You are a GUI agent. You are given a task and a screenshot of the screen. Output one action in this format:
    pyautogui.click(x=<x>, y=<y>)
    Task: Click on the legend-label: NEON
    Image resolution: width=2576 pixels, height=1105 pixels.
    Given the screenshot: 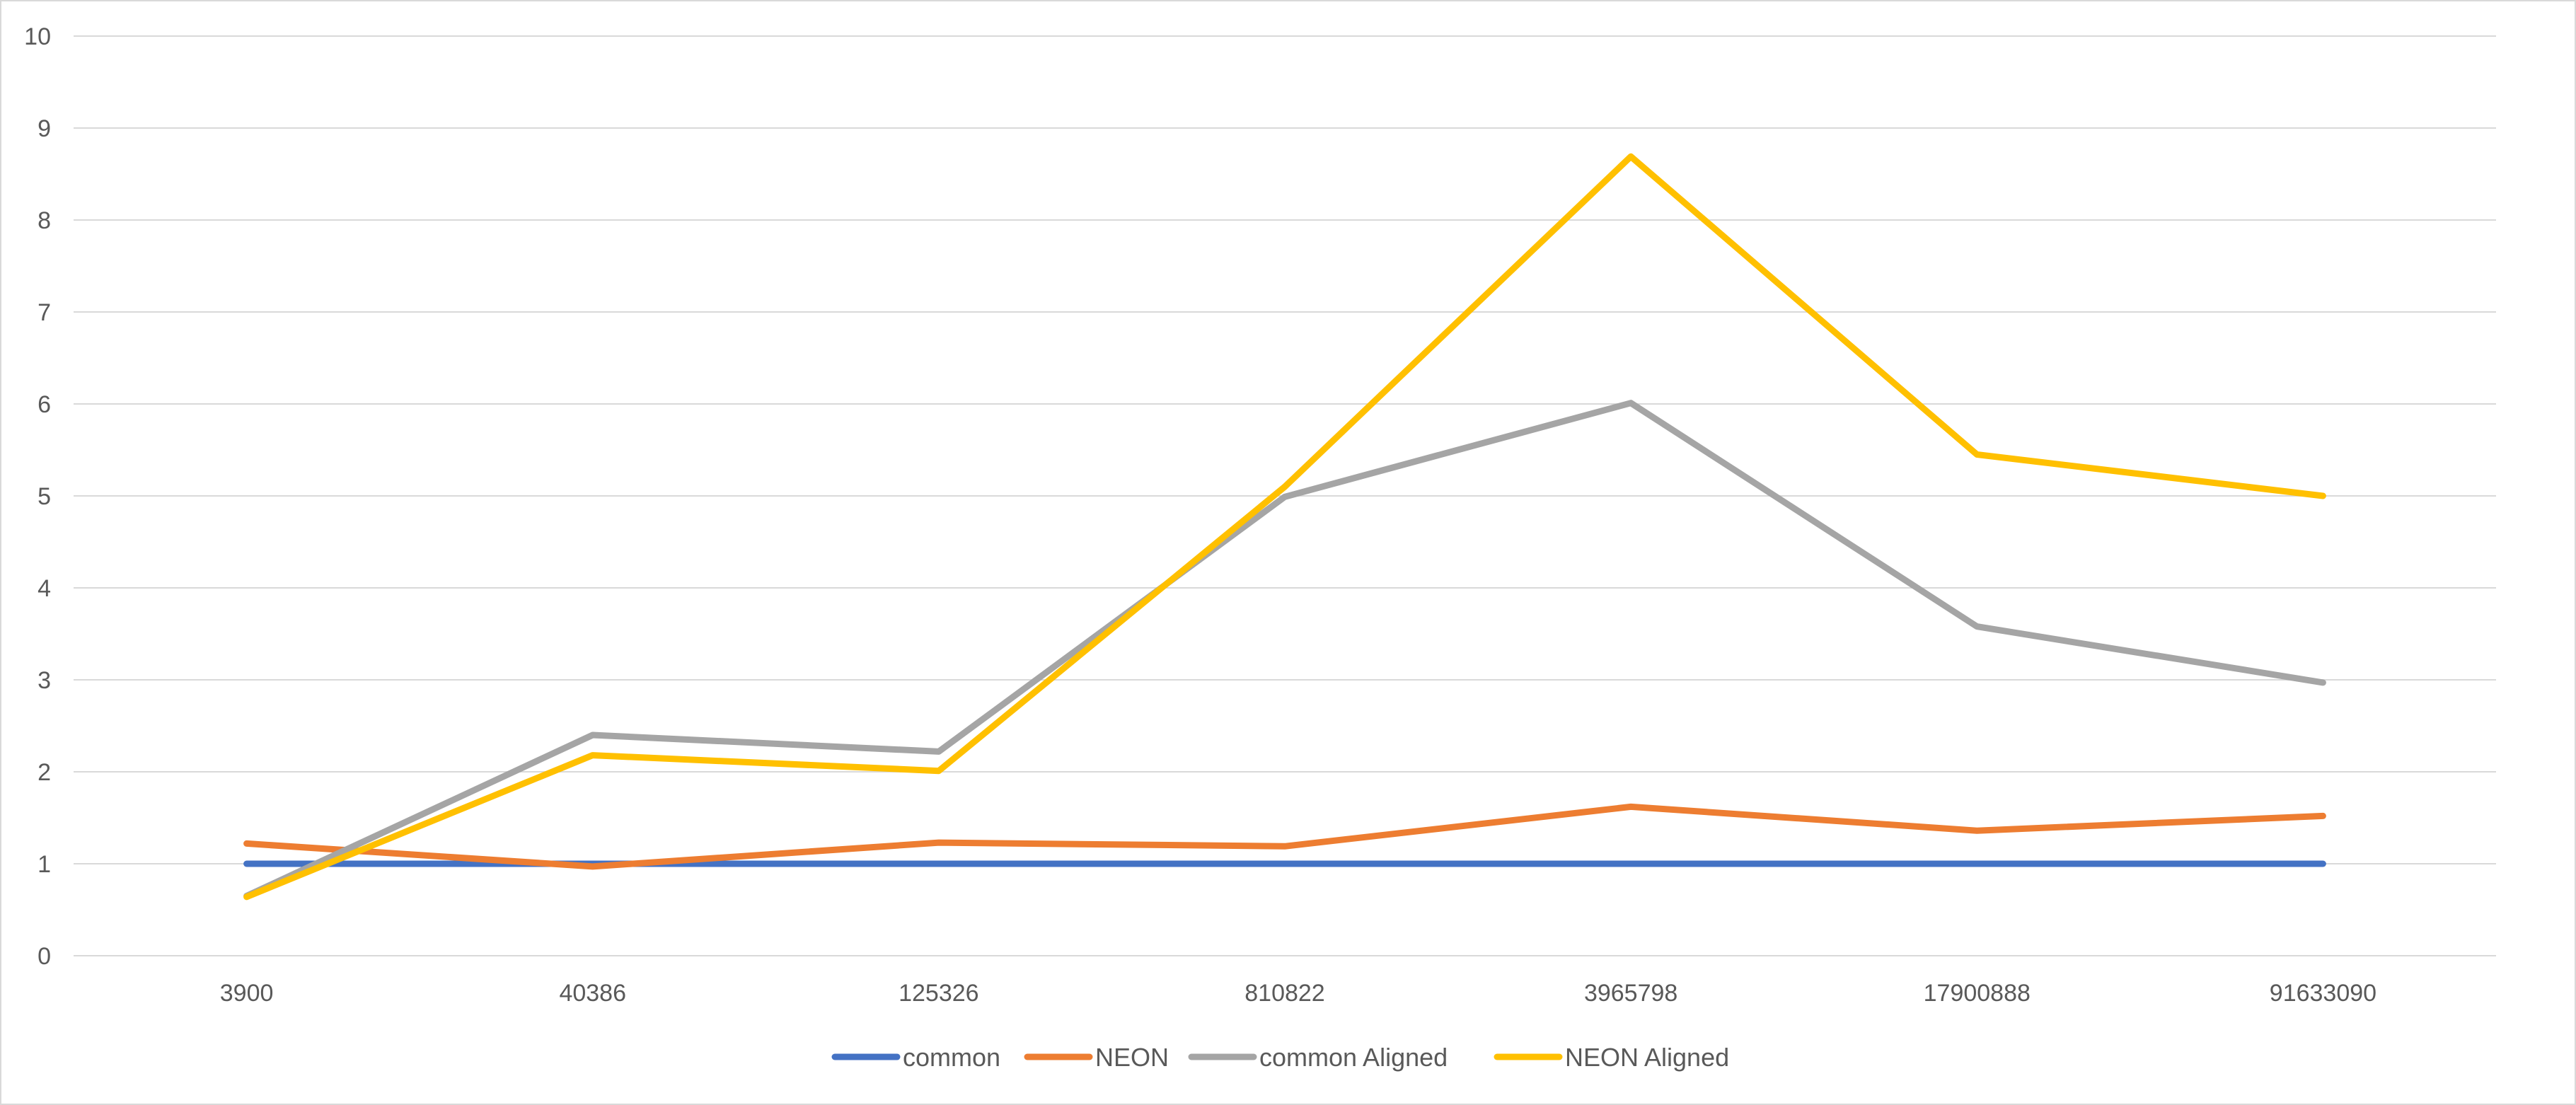 What is the action you would take?
    pyautogui.click(x=1132, y=1057)
    